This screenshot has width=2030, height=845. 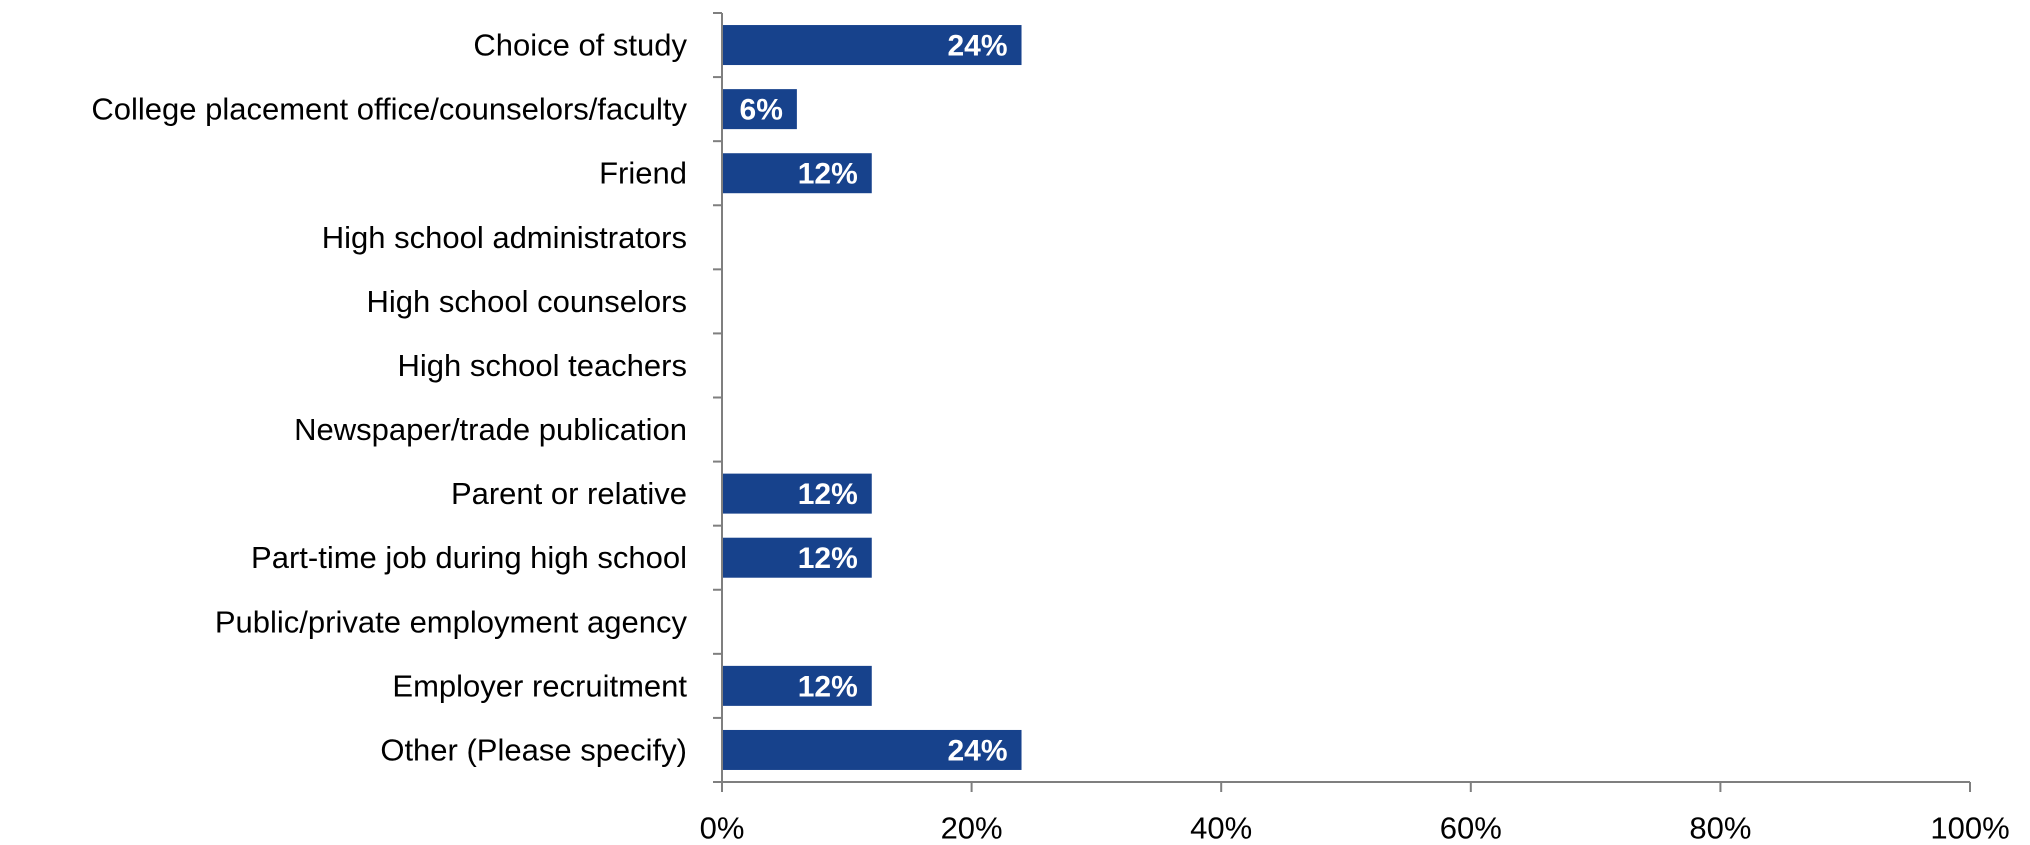 What do you see at coordinates (1355, 813) in the screenshot?
I see `x-axis-ticks: 0% 20% 40% 60% 80% 100%` at bounding box center [1355, 813].